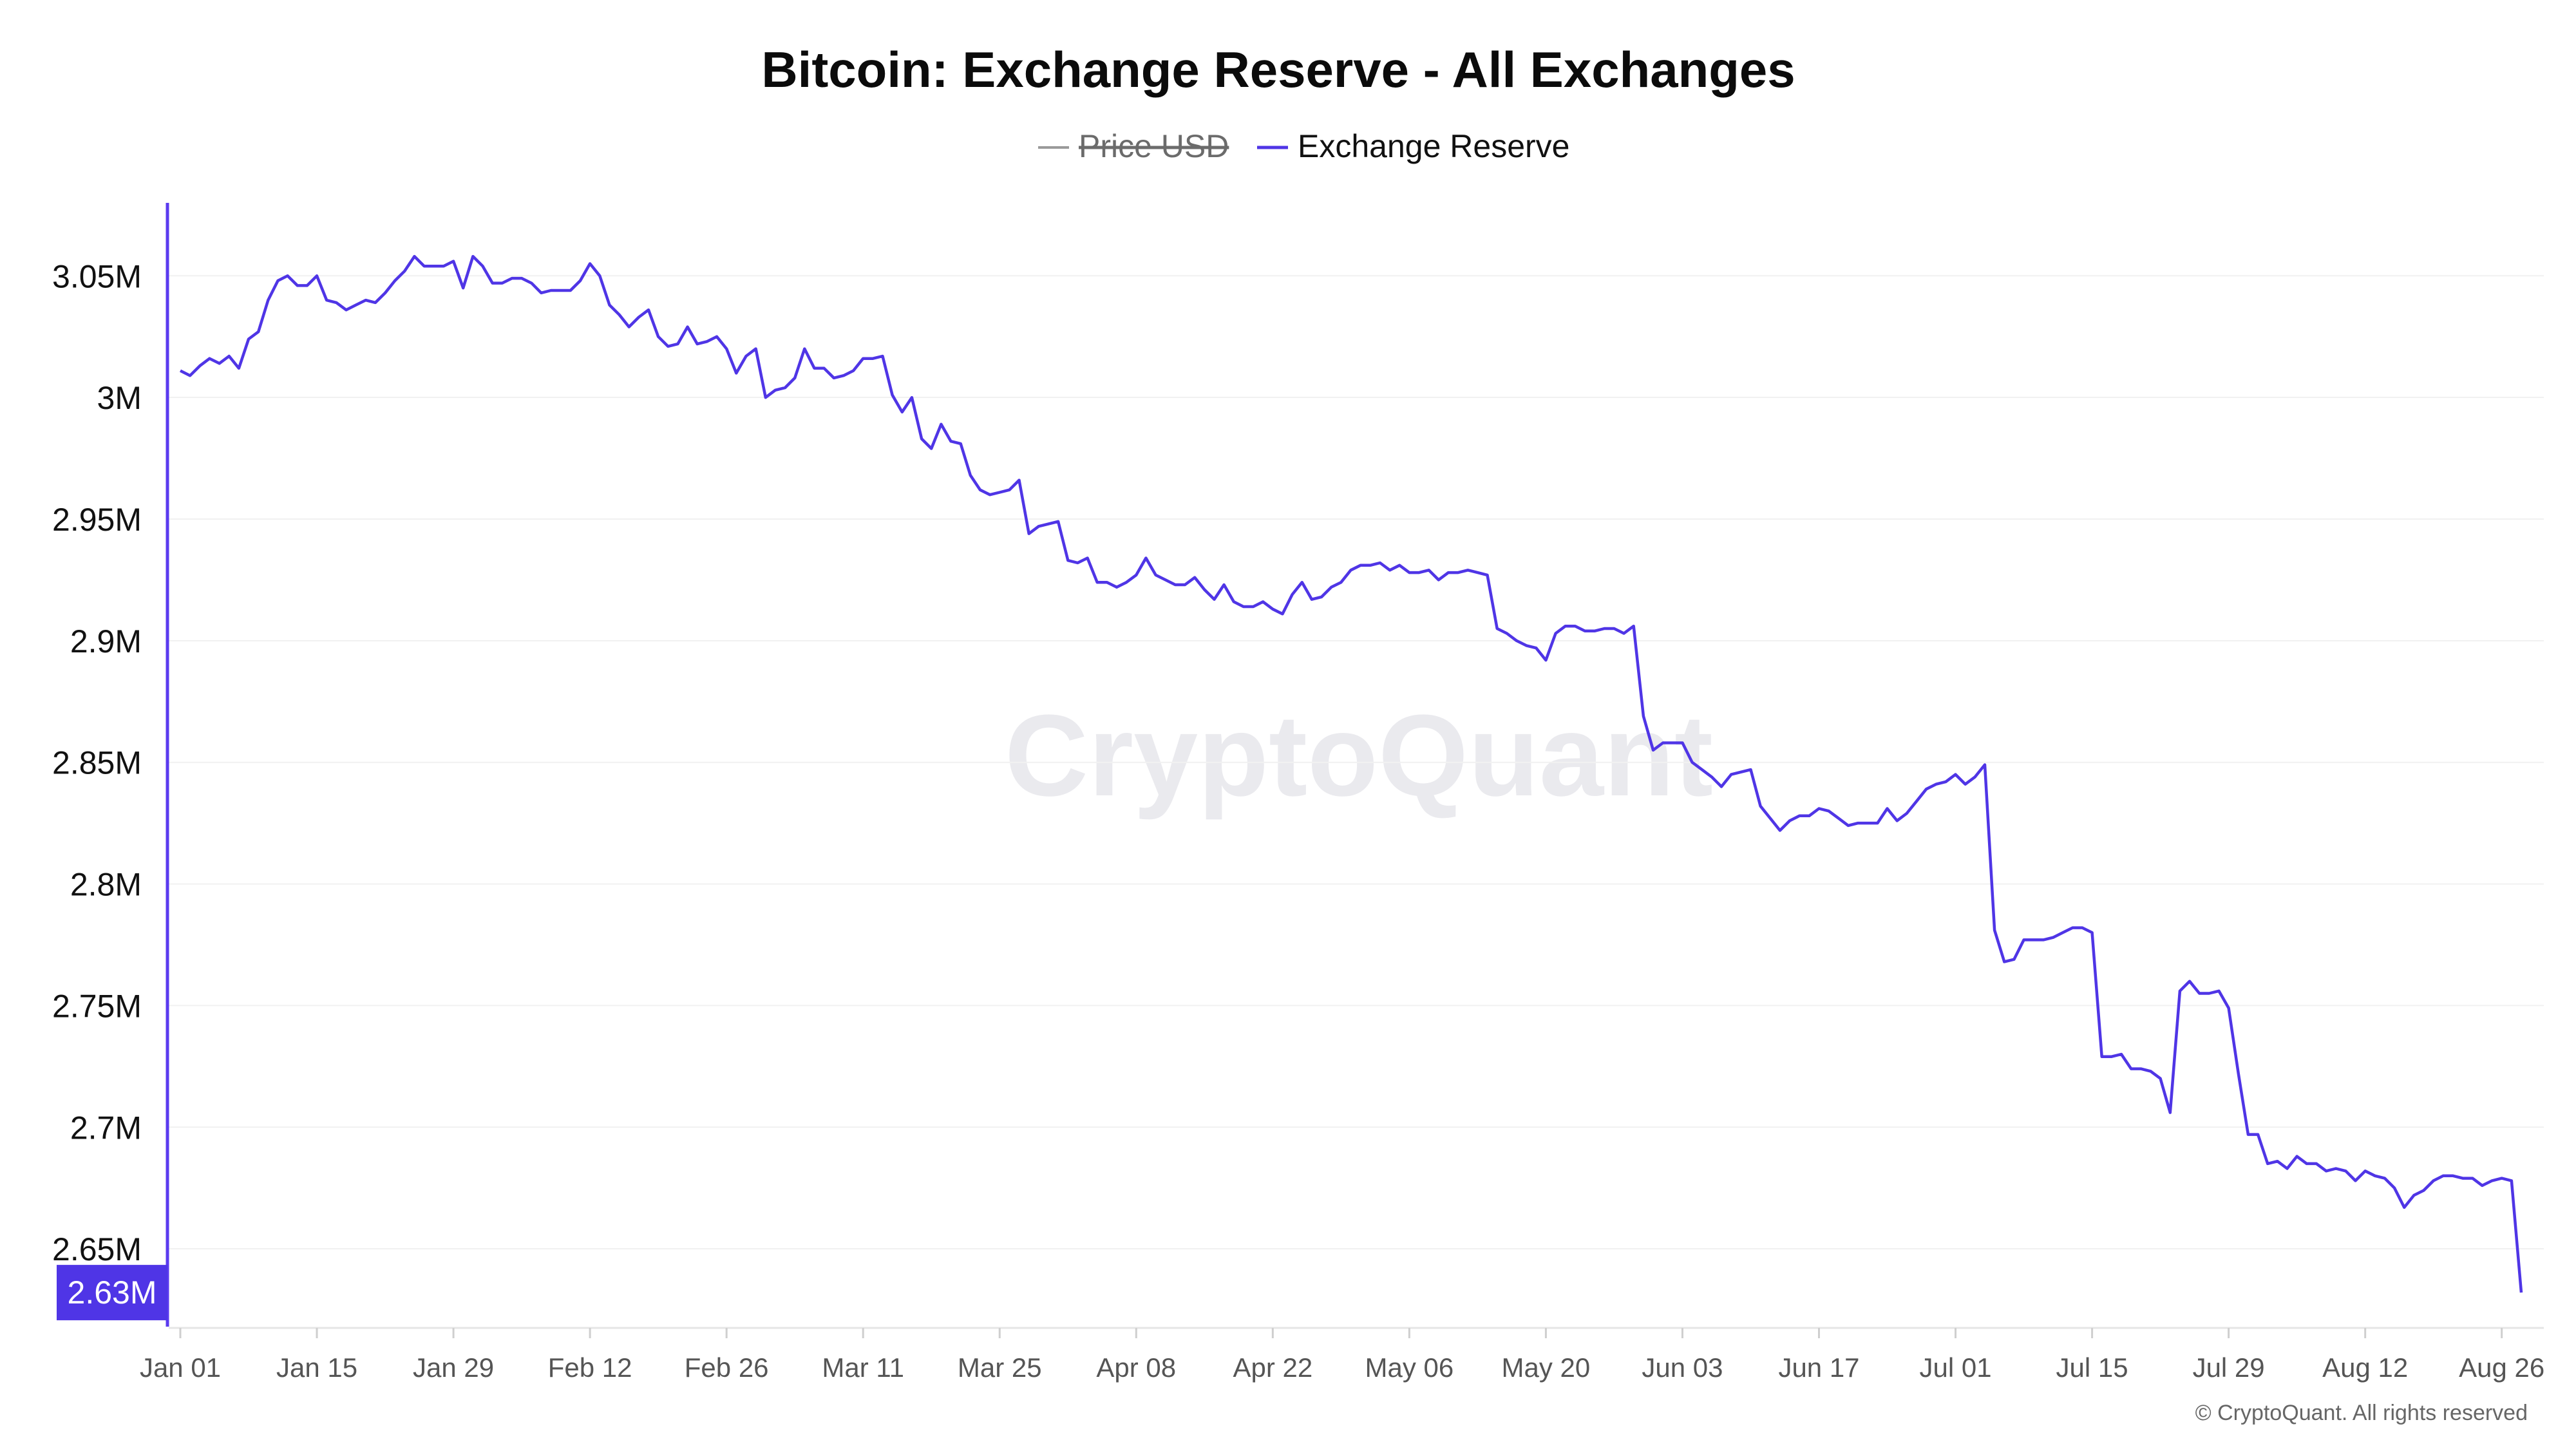 This screenshot has width=2576, height=1449. I want to click on x-tick-label: May 20, so click(1546, 1368).